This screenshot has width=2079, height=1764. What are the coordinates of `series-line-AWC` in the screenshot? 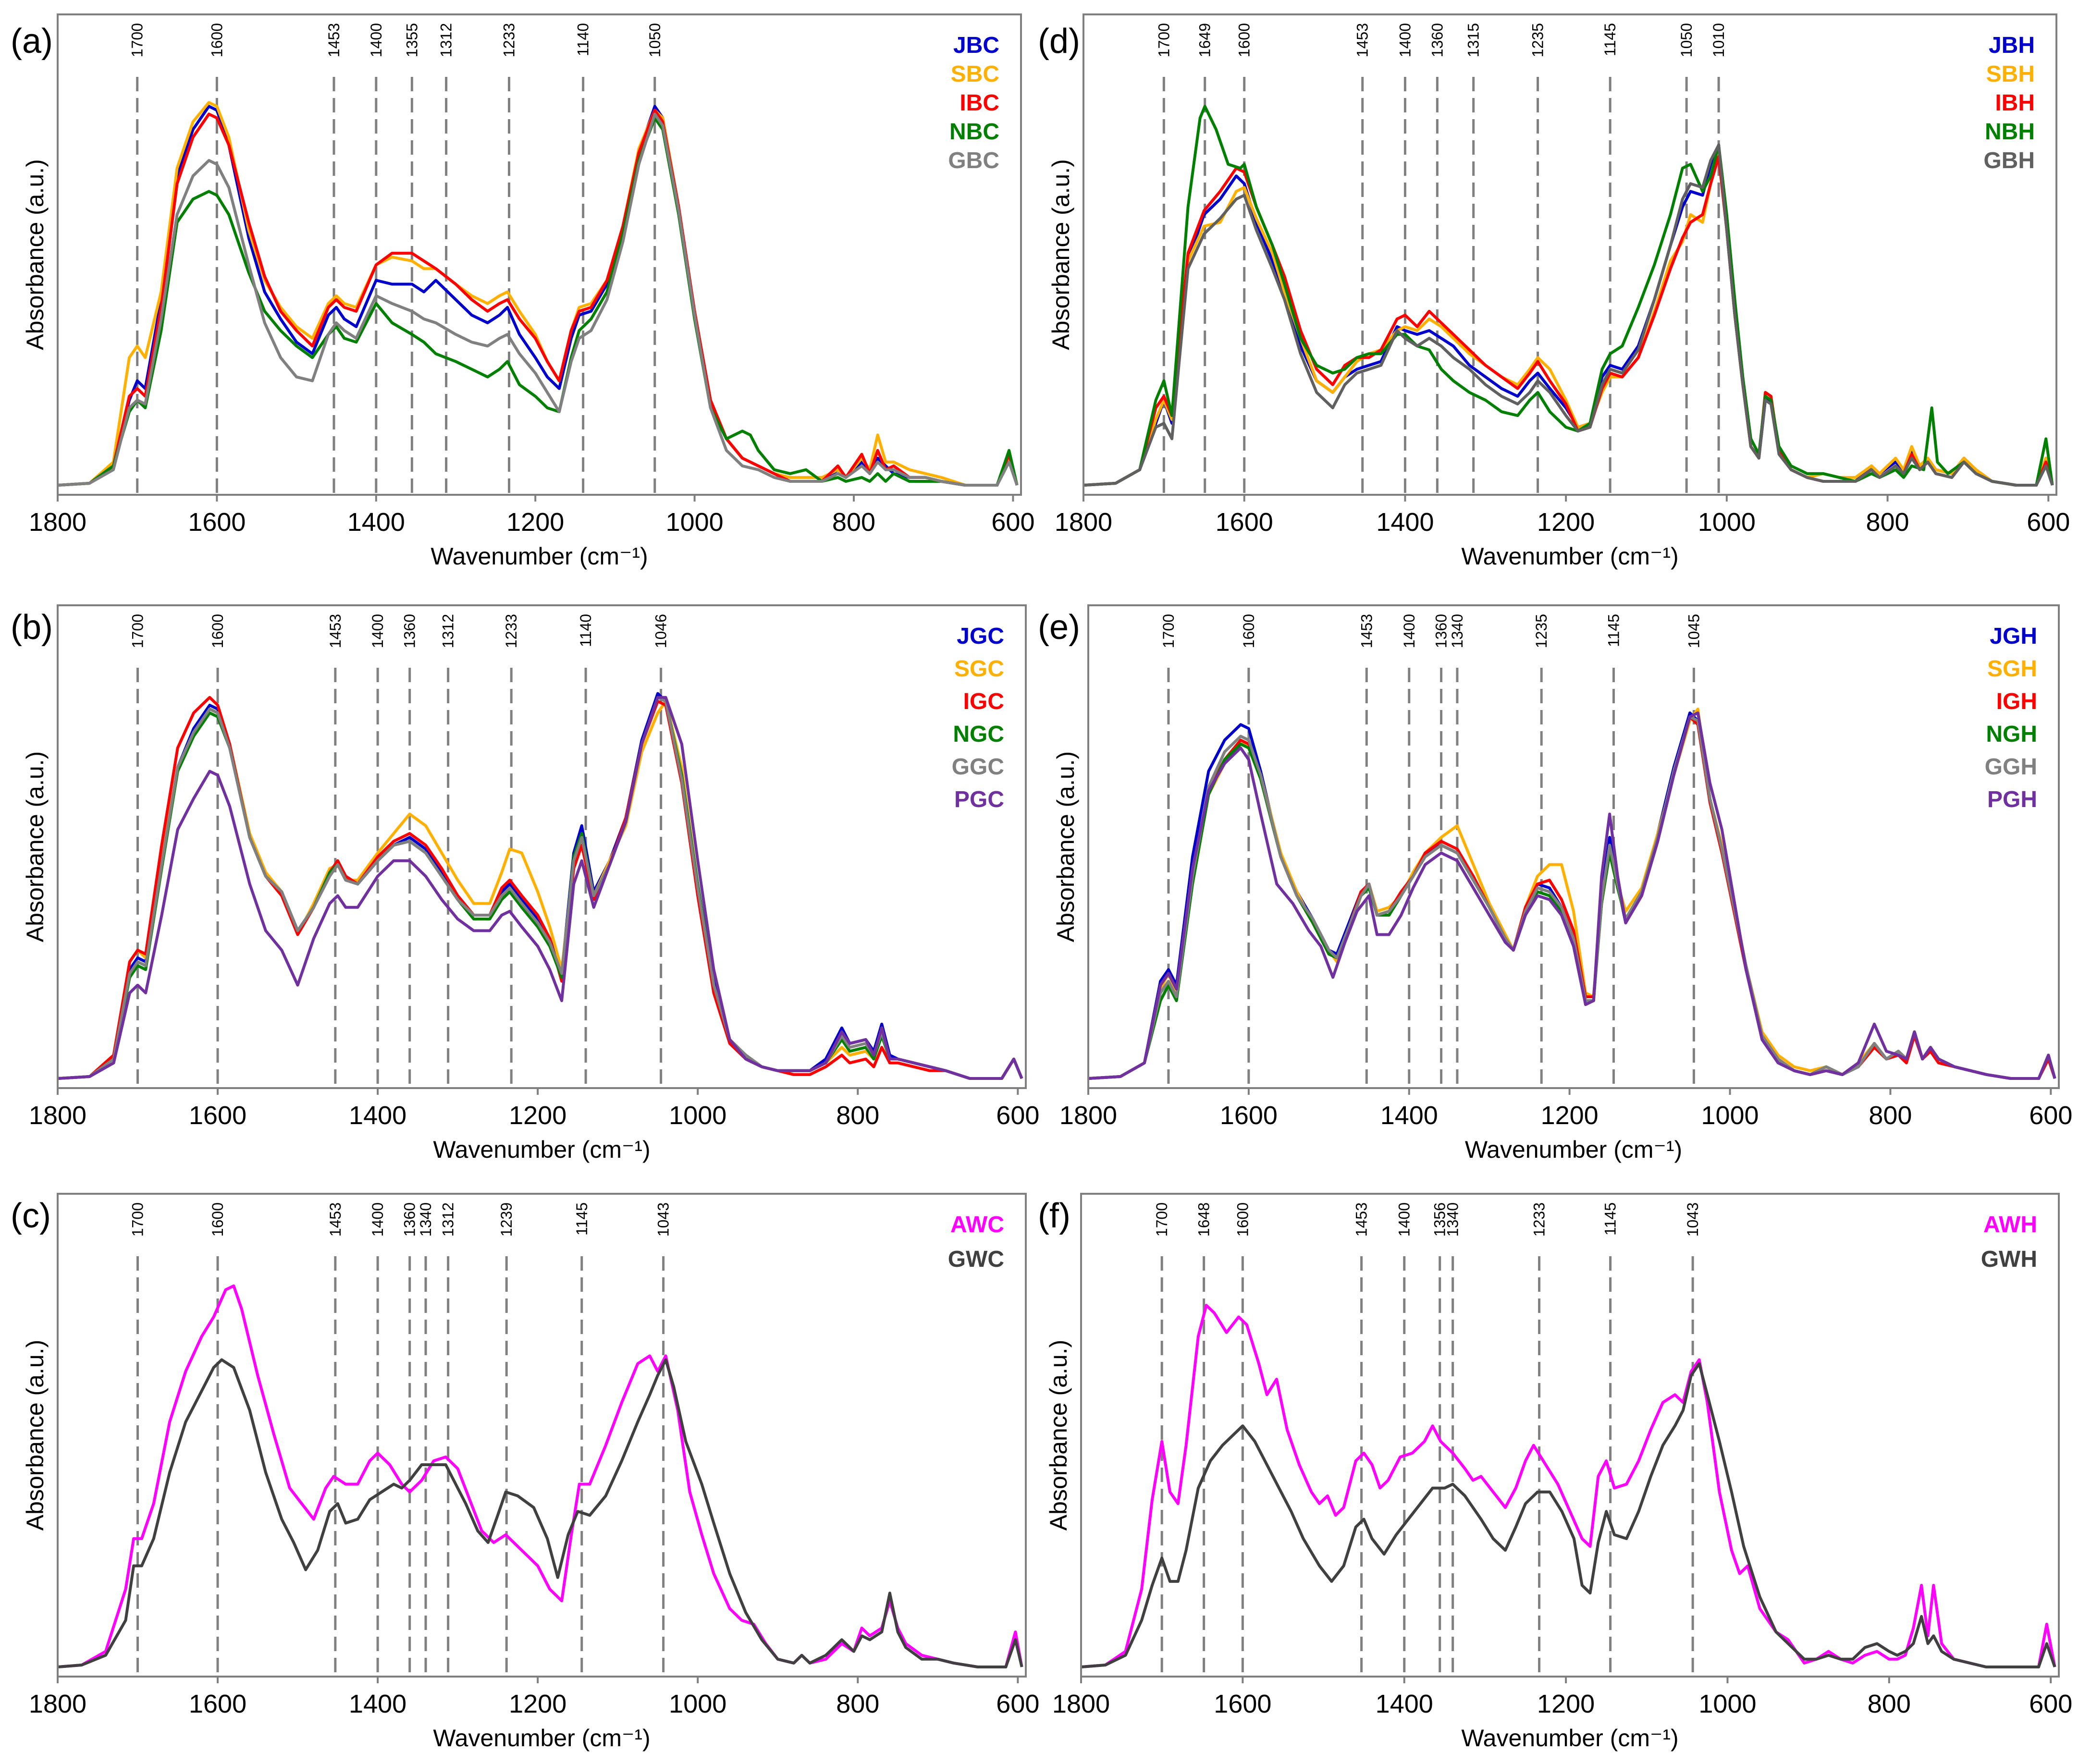 It's located at (540, 1476).